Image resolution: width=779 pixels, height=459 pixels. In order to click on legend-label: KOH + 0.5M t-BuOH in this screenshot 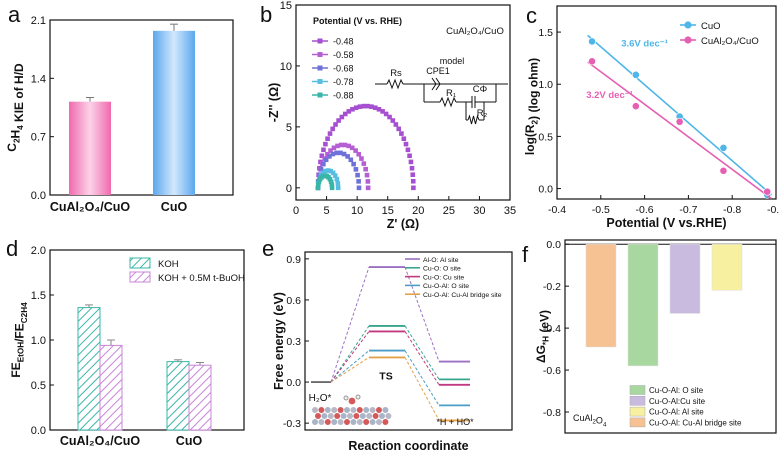, I will do `click(201, 278)`.